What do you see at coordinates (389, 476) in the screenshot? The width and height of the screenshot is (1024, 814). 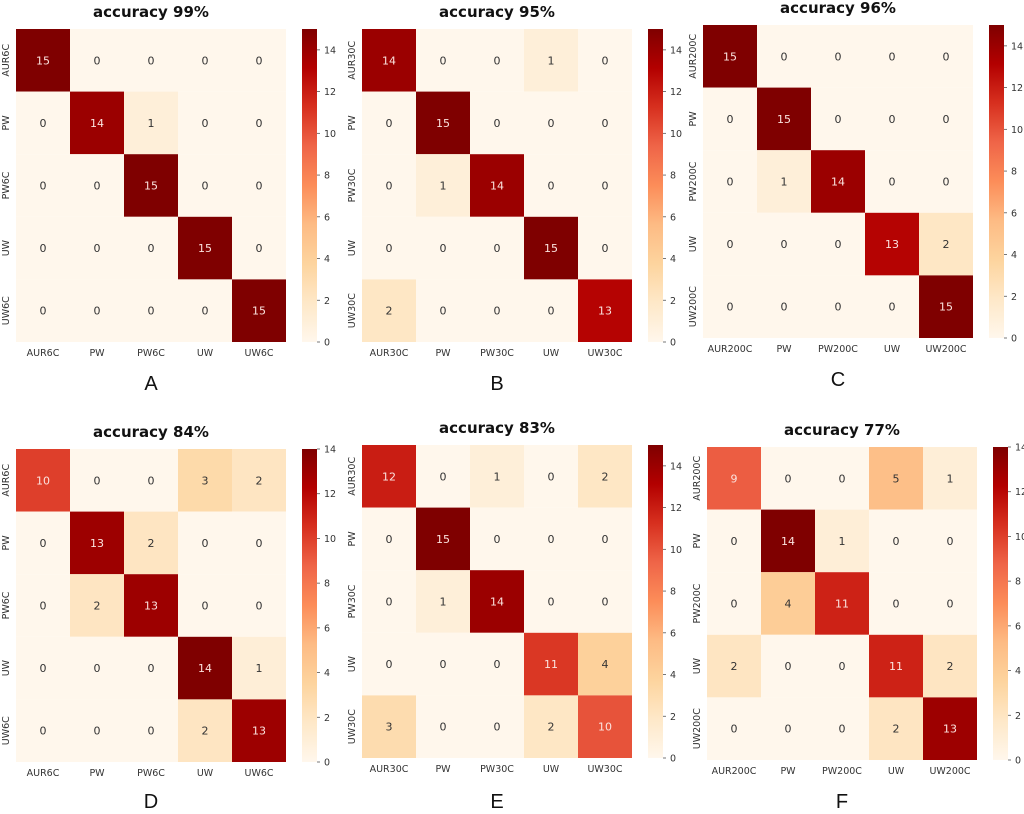 I see `cell-value-label: 12` at bounding box center [389, 476].